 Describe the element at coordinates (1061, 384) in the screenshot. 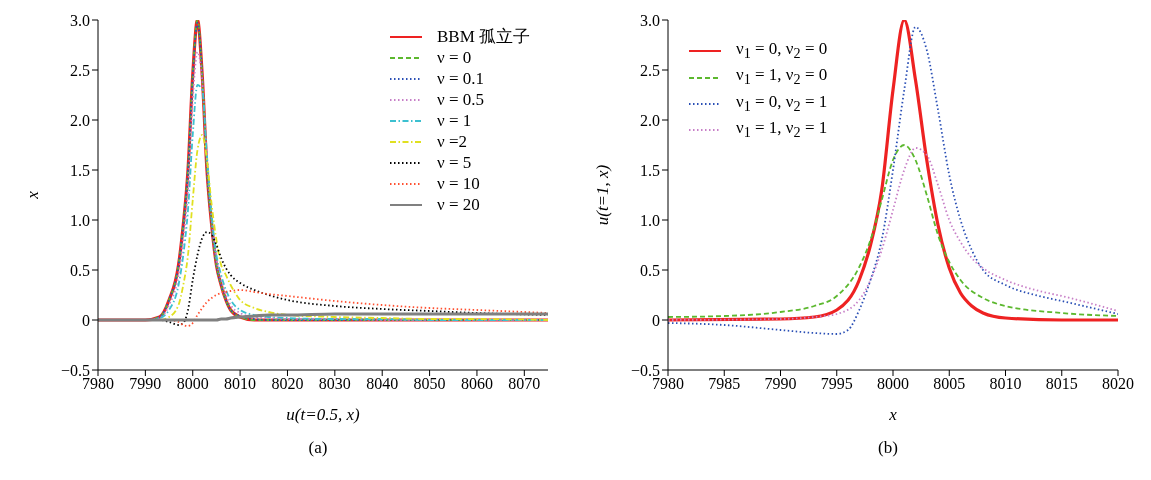

I see `x-tick-label: 8015` at that location.